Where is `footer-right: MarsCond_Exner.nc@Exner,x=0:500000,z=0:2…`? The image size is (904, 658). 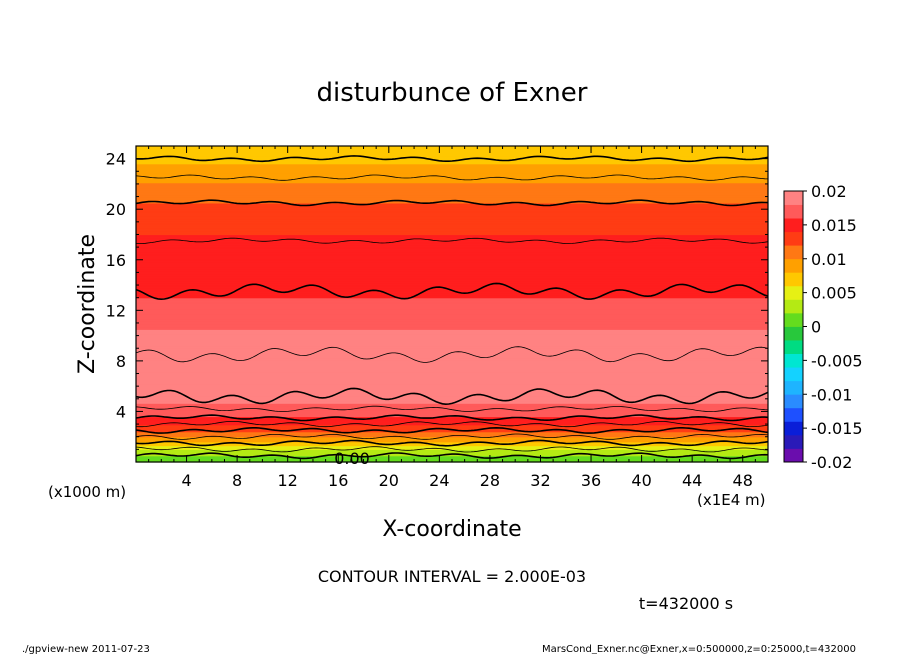
footer-right: MarsCond_Exner.nc@Exner,x=0:500000,z=0:2… is located at coordinates (699, 649).